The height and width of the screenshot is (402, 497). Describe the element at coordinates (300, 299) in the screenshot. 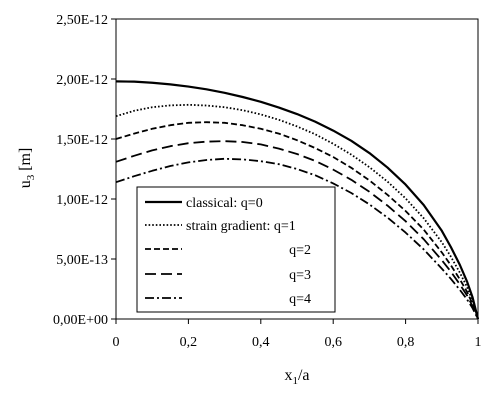

I see `legend-label-4: q=4` at that location.